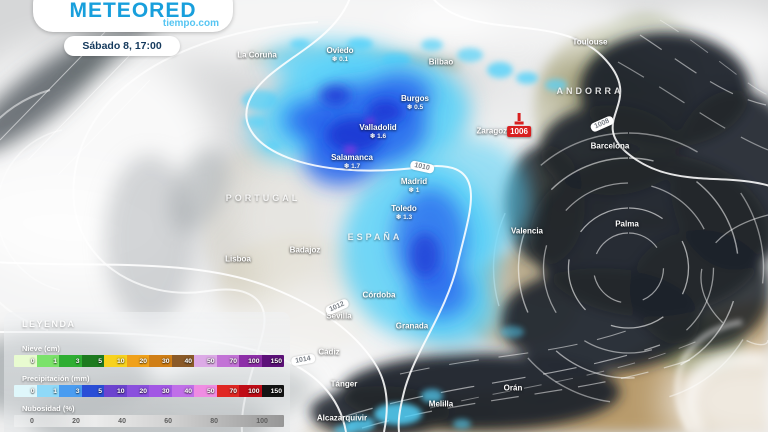  I want to click on snow-amount: ❄ 0.1, so click(340, 59).